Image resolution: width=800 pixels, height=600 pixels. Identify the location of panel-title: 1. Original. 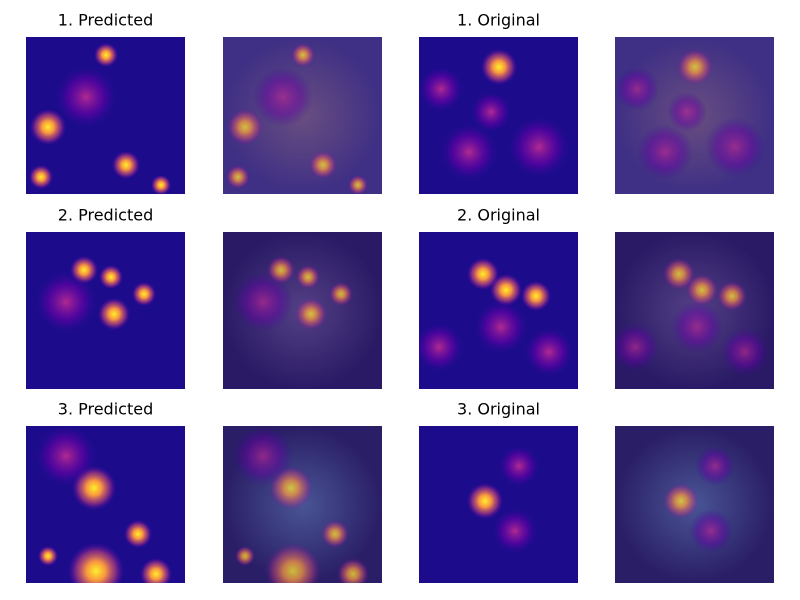
(498, 20).